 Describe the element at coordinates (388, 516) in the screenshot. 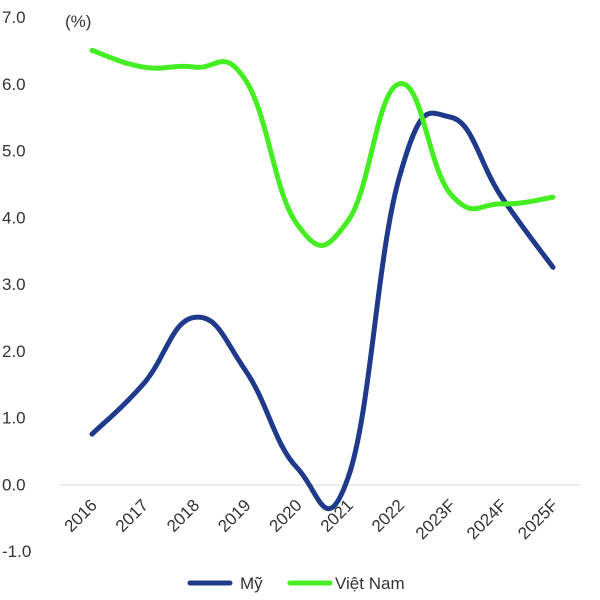

I see `x-tick-label: 2022` at that location.